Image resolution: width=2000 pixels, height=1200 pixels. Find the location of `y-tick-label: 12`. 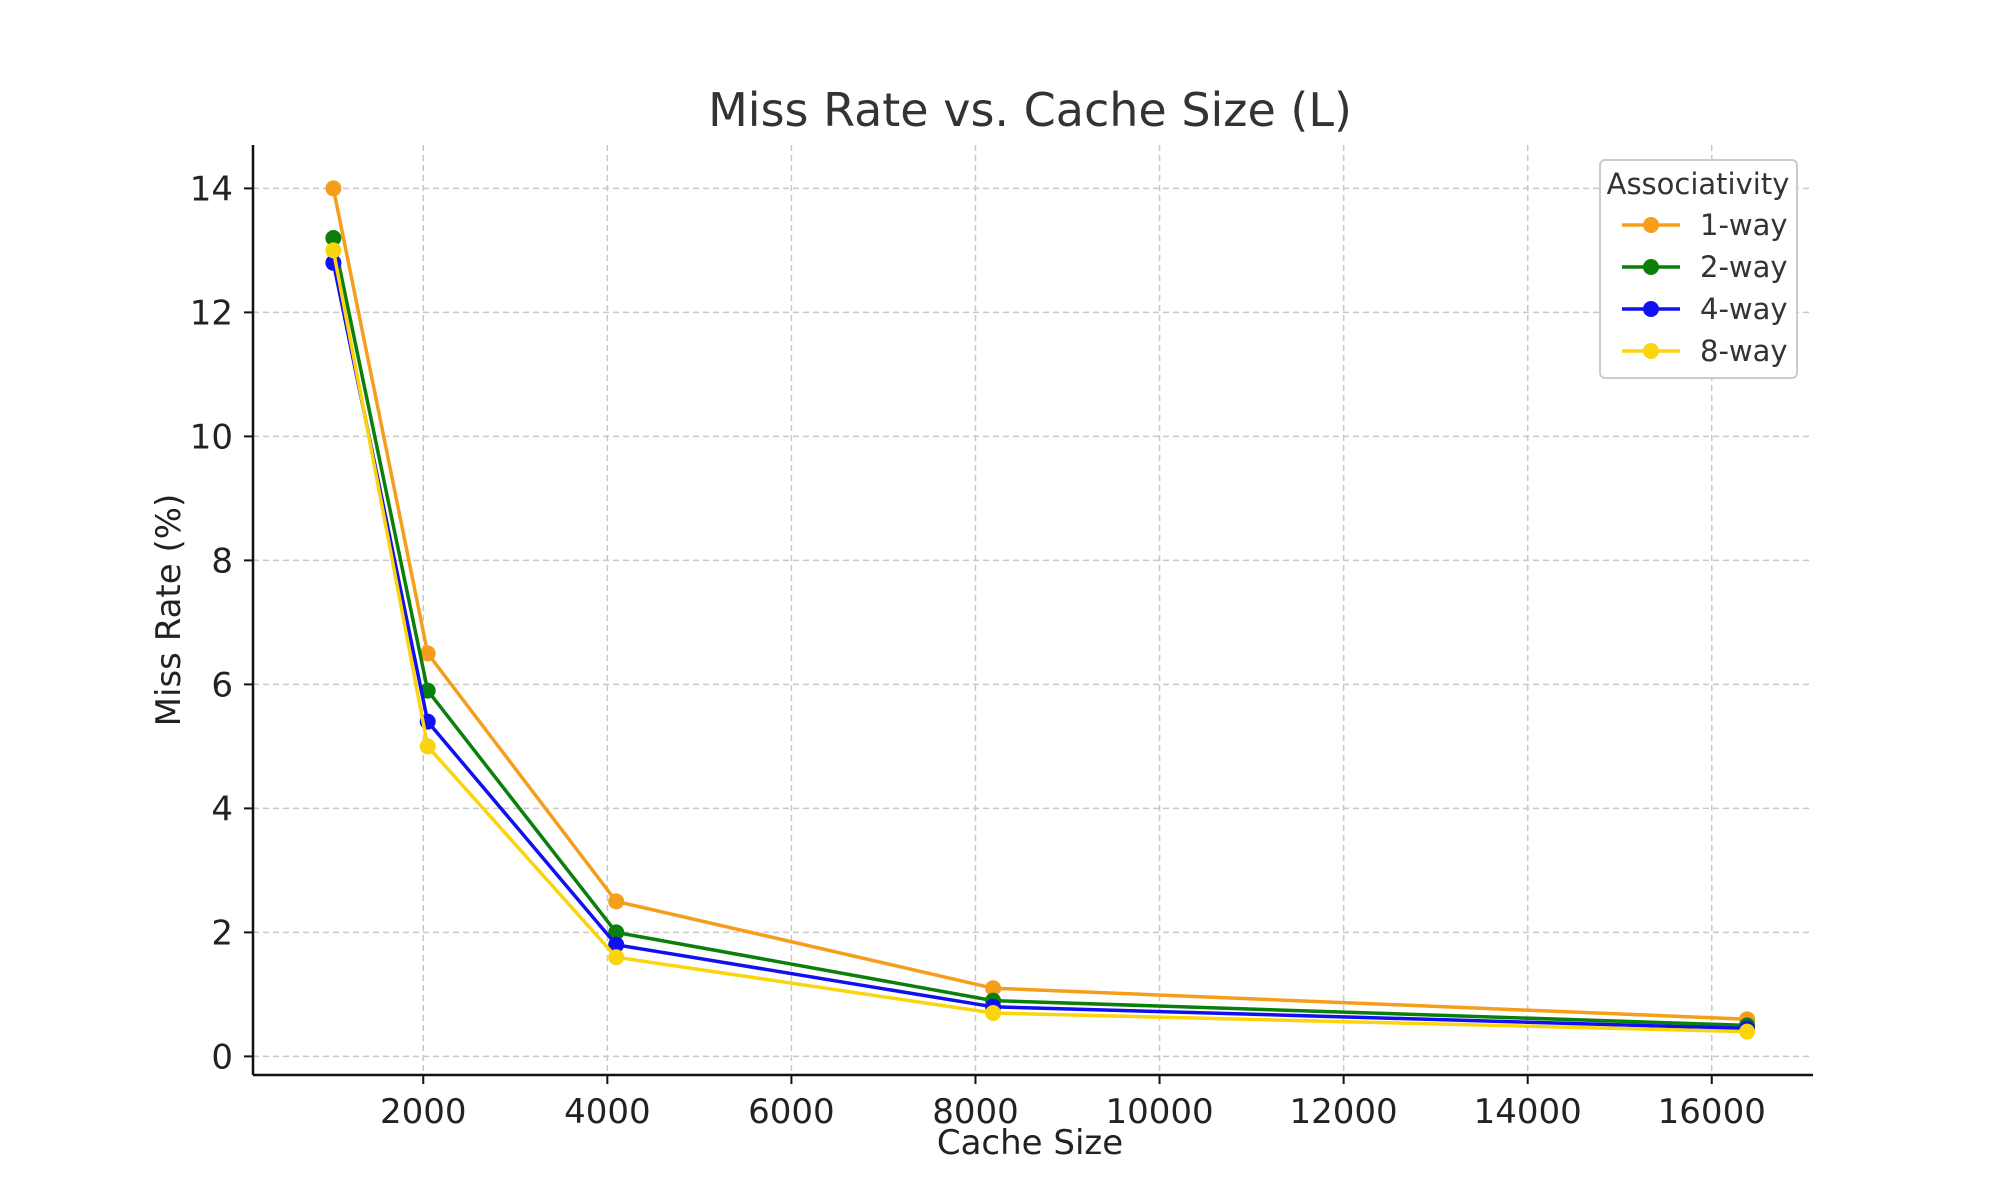

y-tick-label: 12 is located at coordinates (211, 313).